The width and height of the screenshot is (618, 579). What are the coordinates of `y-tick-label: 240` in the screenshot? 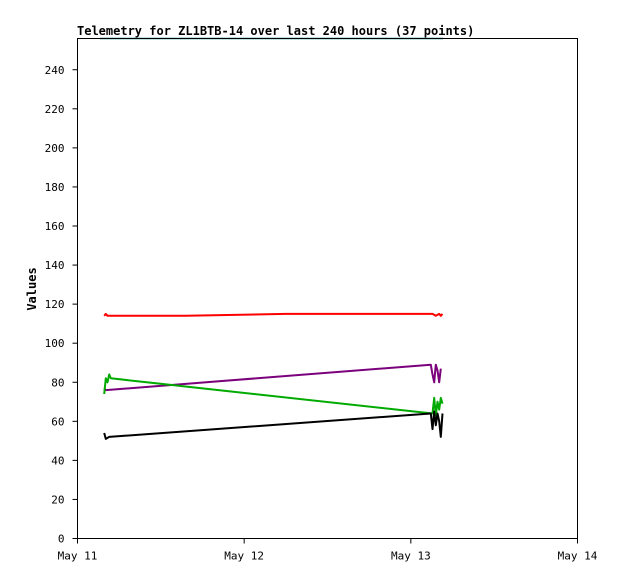 It's located at (55, 70).